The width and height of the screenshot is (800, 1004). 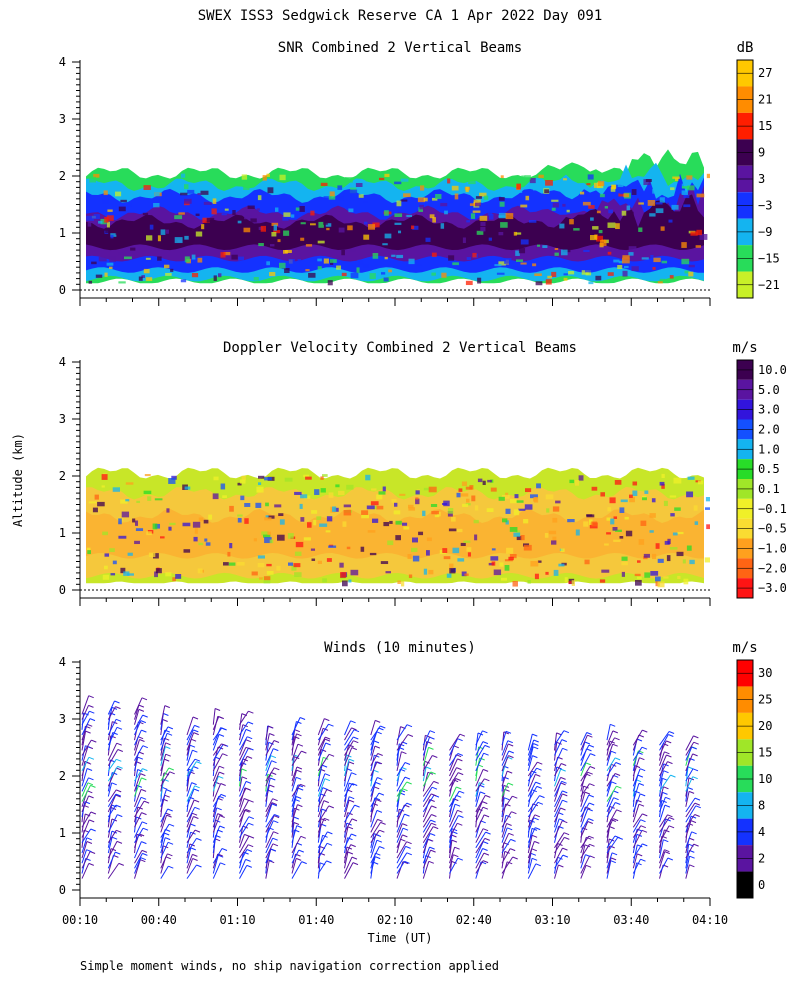 What do you see at coordinates (744, 648) in the screenshot?
I see `winds-unit: m/s` at bounding box center [744, 648].